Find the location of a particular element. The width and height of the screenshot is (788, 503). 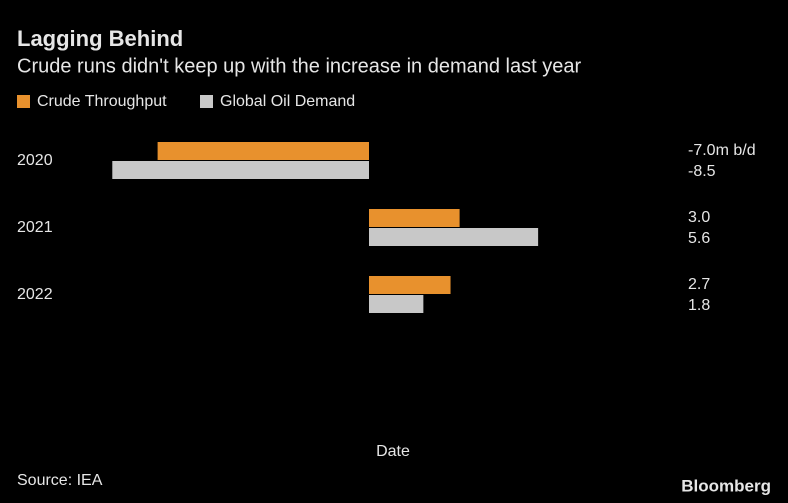

x-axis-label: Date is located at coordinates (393, 451).